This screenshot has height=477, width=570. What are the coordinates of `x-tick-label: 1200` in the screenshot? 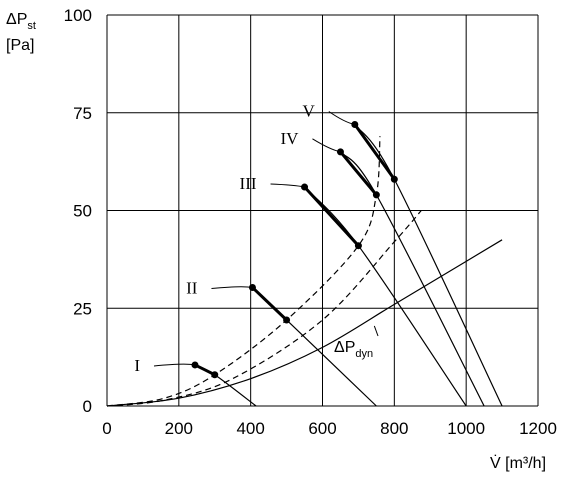 It's located at (538, 428).